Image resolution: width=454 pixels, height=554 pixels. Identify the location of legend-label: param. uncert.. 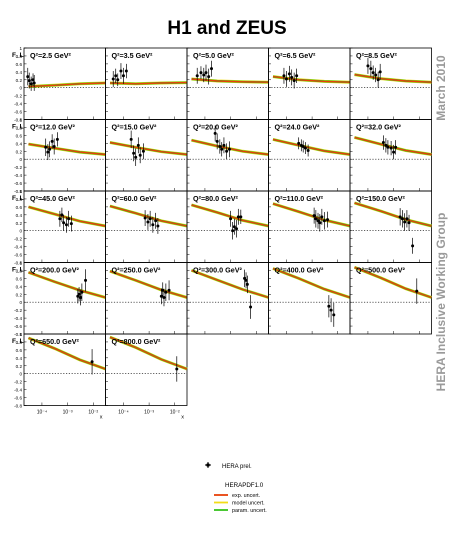
(249, 511).